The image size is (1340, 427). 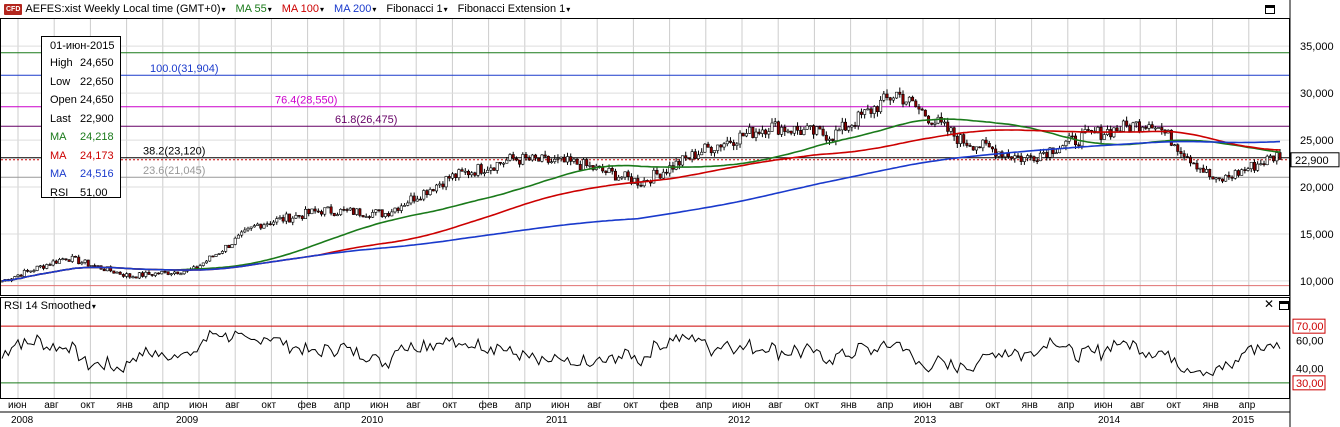 What do you see at coordinates (514, 9) in the screenshot?
I see `toolbar-item-5: Fibonacci Extension 1▾` at bounding box center [514, 9].